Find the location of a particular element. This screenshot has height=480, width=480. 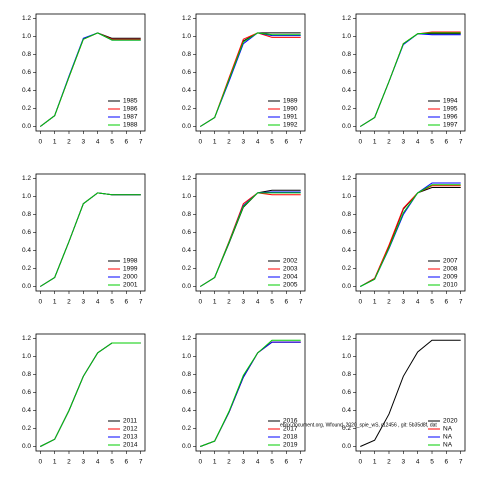

legend-label: 1990 is located at coordinates (290, 109).